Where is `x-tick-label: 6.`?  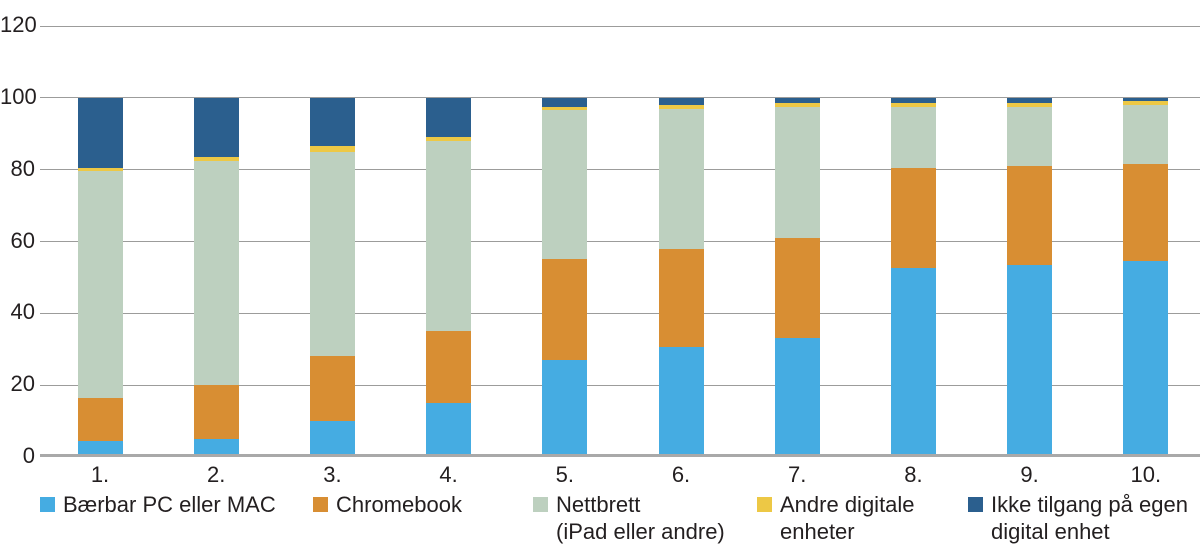
x-tick-label: 6. is located at coordinates (681, 474).